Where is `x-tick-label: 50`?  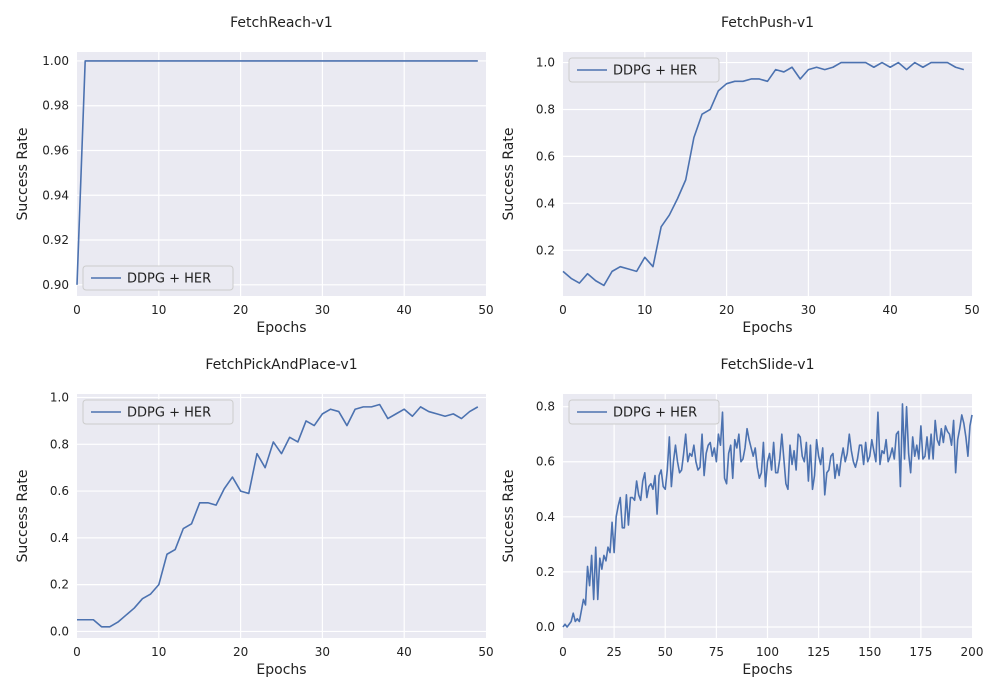 x-tick-label: 50 is located at coordinates (971, 310).